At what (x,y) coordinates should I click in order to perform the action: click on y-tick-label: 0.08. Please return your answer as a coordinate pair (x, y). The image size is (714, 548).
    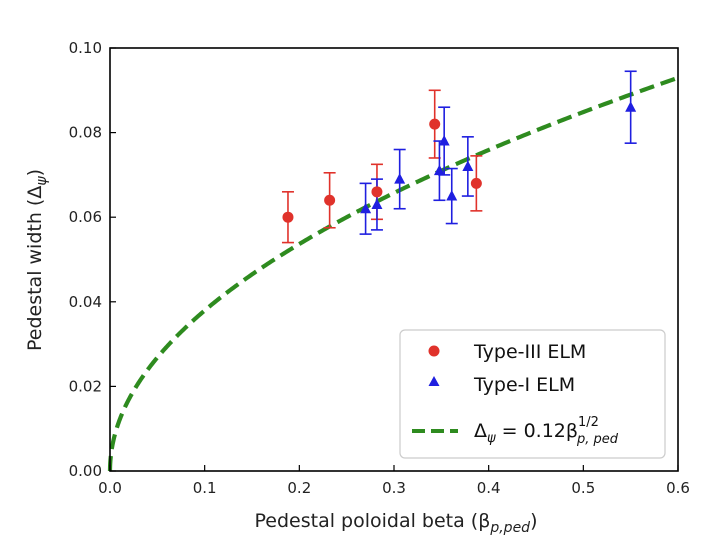
    Looking at the image, I should click on (85, 133).